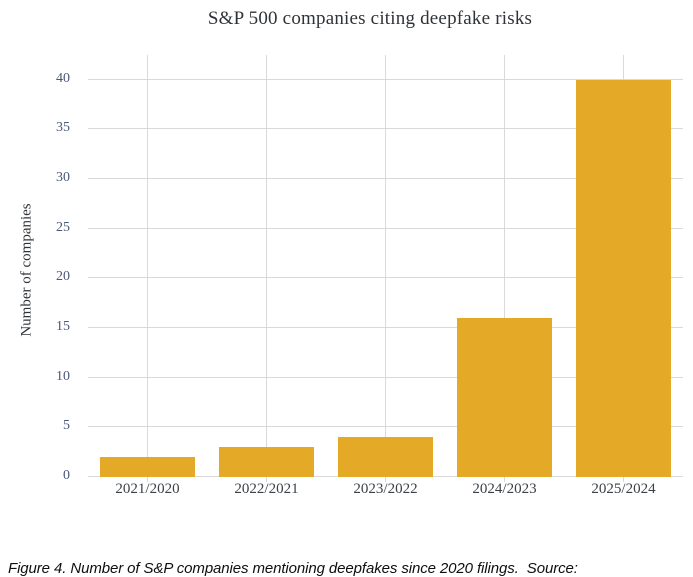 The image size is (693, 577). Describe the element at coordinates (66, 426) in the screenshot. I see `y-axis-tick-label: 5` at that location.